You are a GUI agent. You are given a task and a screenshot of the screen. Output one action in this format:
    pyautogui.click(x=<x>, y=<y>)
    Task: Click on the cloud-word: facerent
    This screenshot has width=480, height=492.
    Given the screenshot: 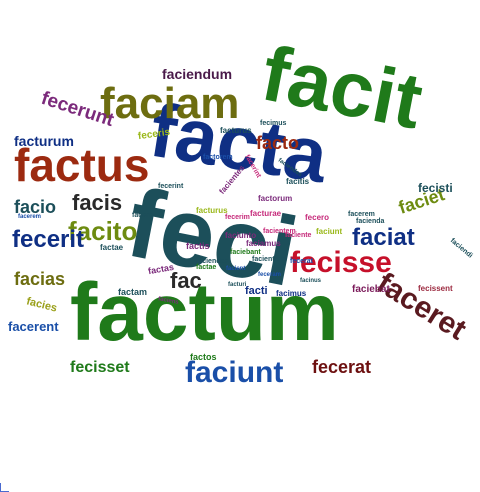 What is the action you would take?
    pyautogui.click(x=33, y=326)
    